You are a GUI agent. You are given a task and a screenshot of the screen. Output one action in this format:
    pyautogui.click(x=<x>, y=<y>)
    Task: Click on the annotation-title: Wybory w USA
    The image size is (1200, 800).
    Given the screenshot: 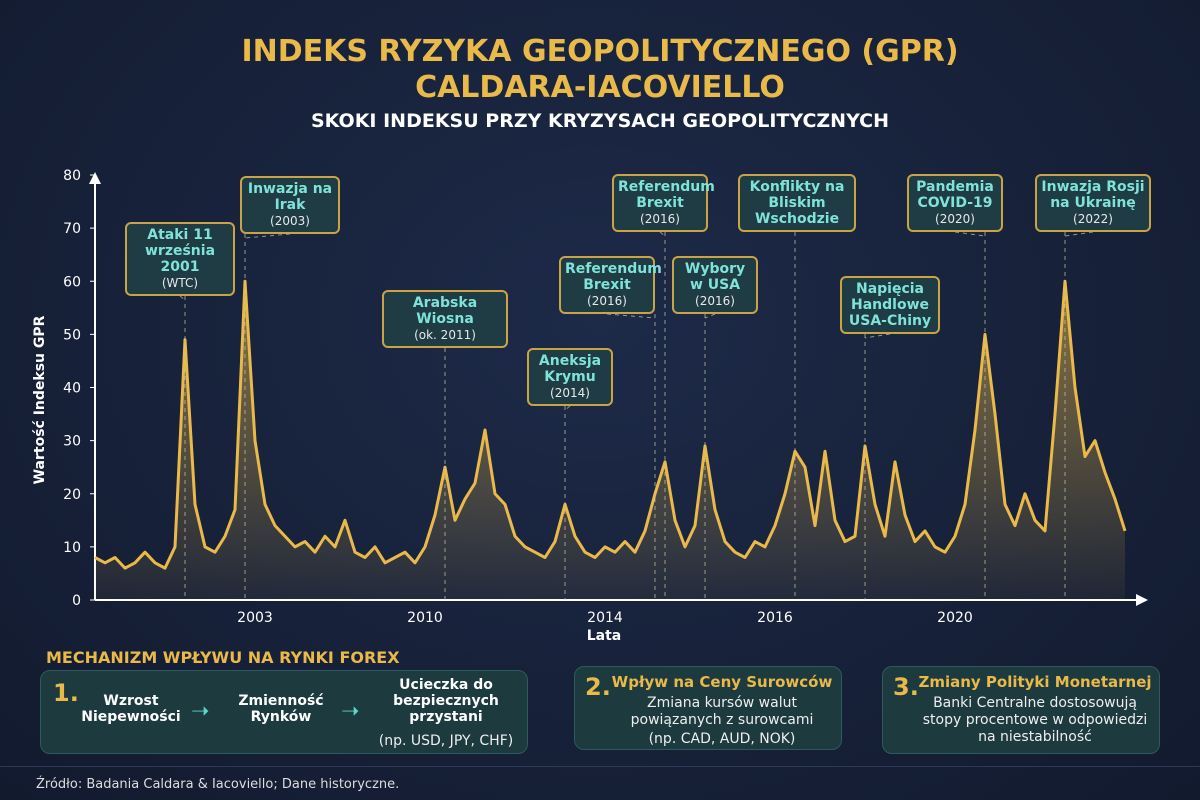 What is the action you would take?
    pyautogui.click(x=715, y=277)
    